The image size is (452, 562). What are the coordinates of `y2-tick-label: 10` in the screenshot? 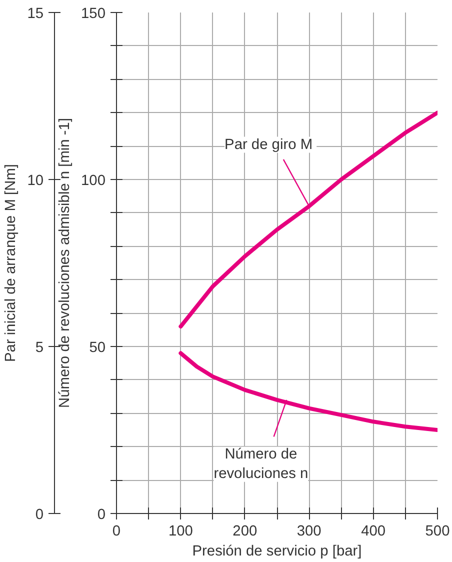 It's located at (35, 181).